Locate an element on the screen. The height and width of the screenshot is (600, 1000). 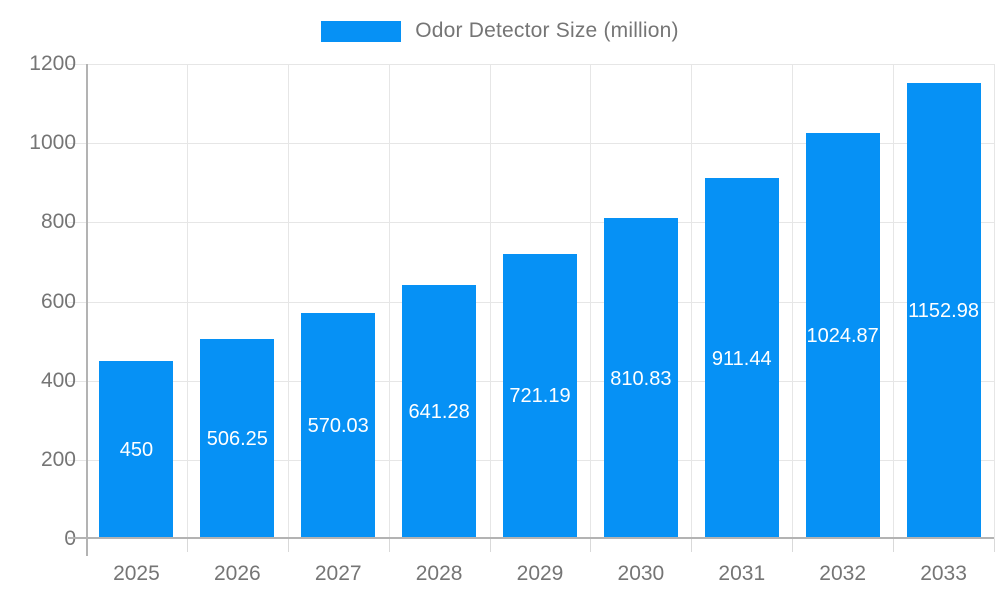
bar-value-label: 1024.87 is located at coordinates (842, 336).